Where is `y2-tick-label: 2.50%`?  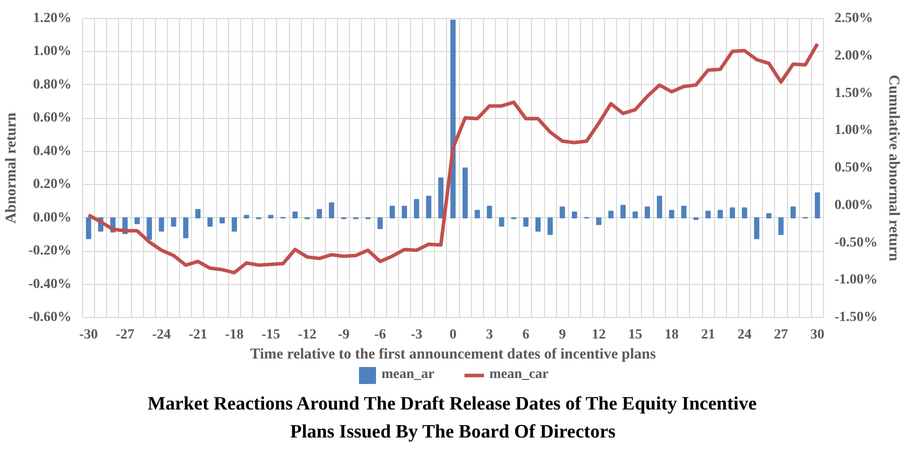
y2-tick-label: 2.50% is located at coordinates (853, 18).